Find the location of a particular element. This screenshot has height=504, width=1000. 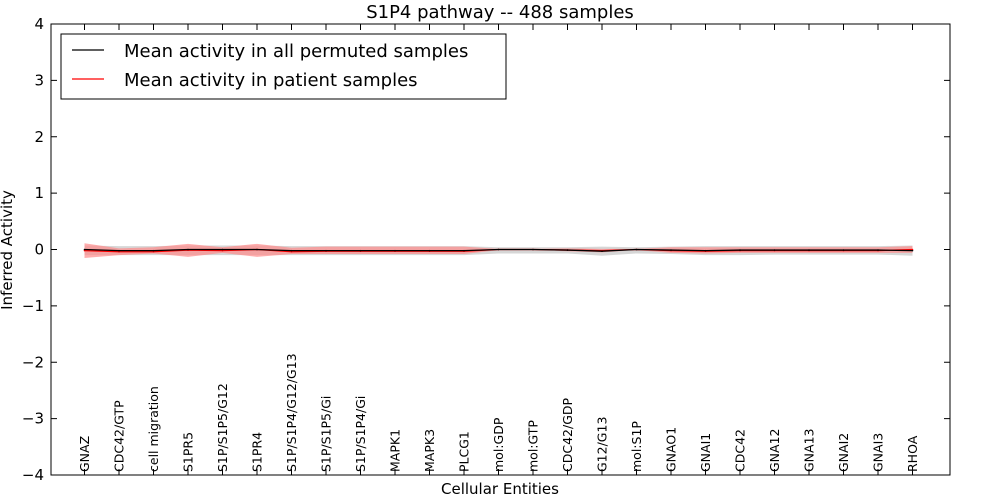

x-tick-label: MAPK1 is located at coordinates (395, 450).